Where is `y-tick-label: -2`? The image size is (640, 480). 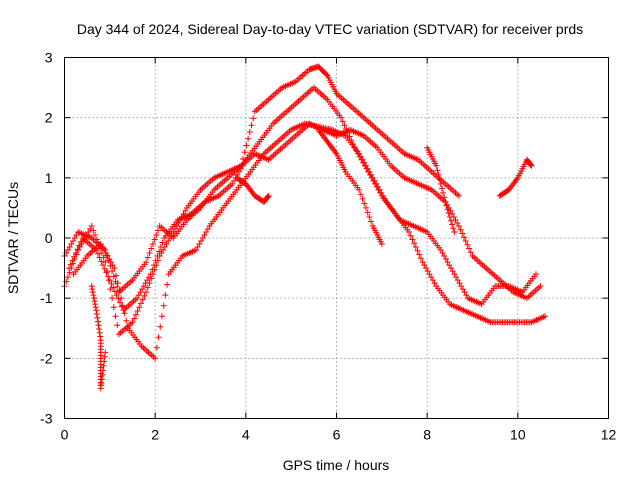 y-tick-label: -2 is located at coordinates (46, 358).